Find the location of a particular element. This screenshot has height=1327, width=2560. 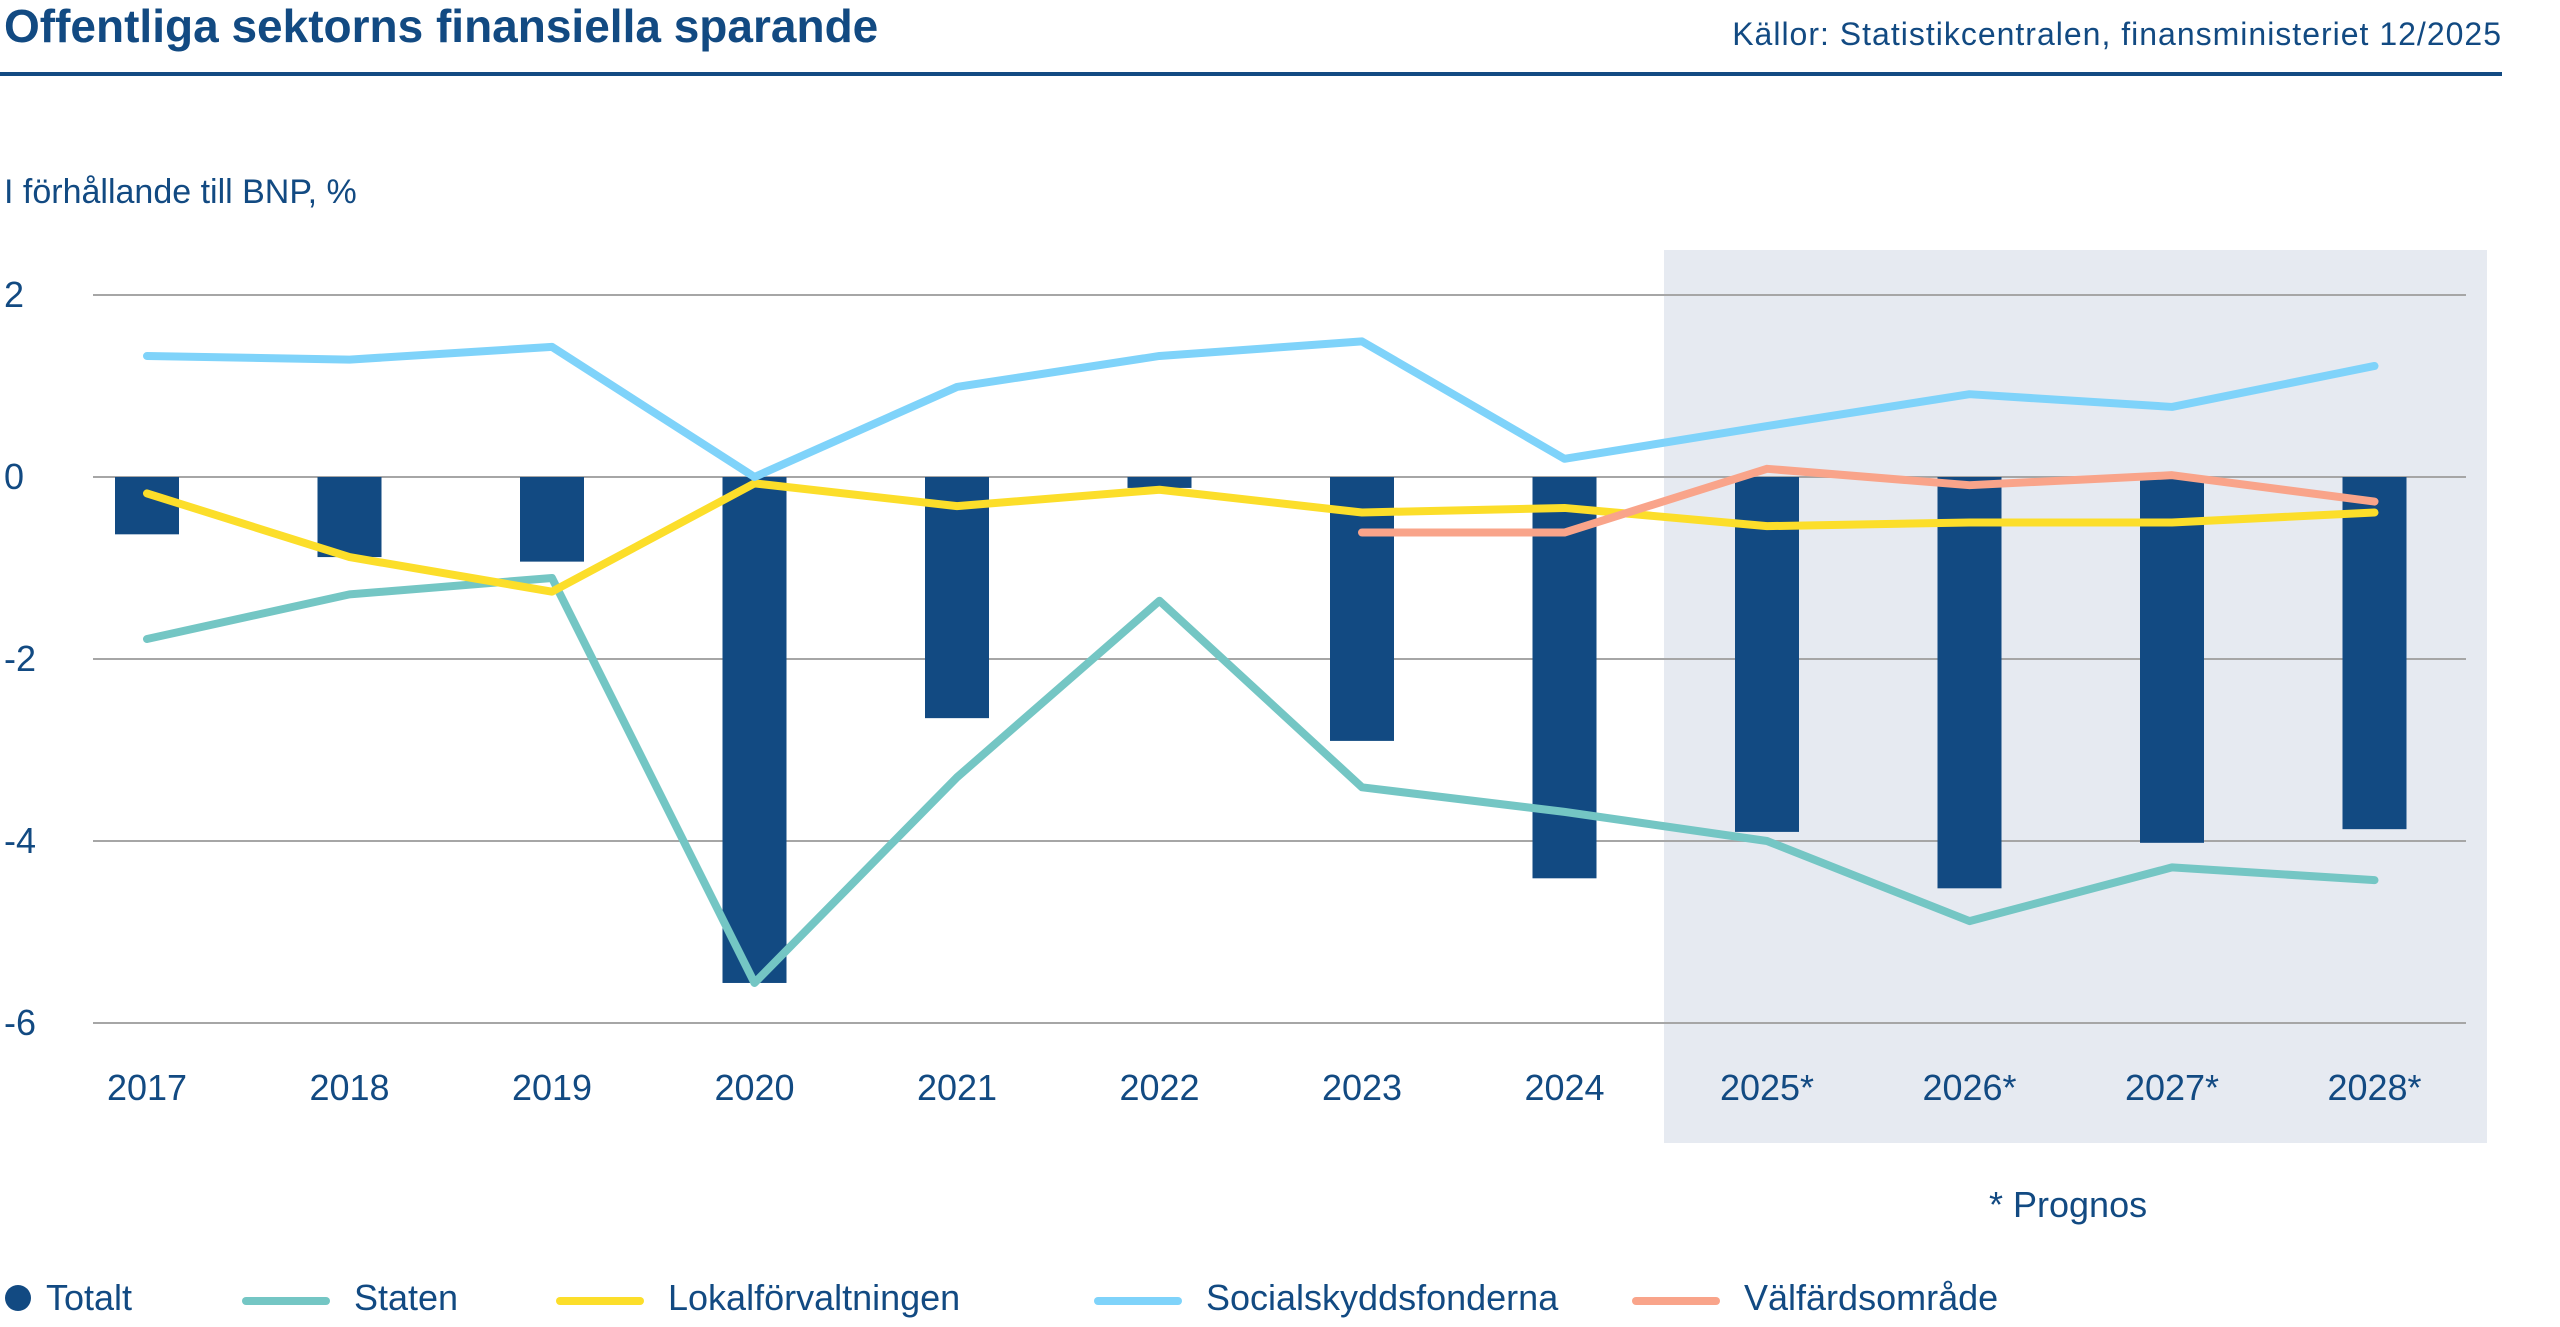

y-tick-label: -4 is located at coordinates (20, 840).